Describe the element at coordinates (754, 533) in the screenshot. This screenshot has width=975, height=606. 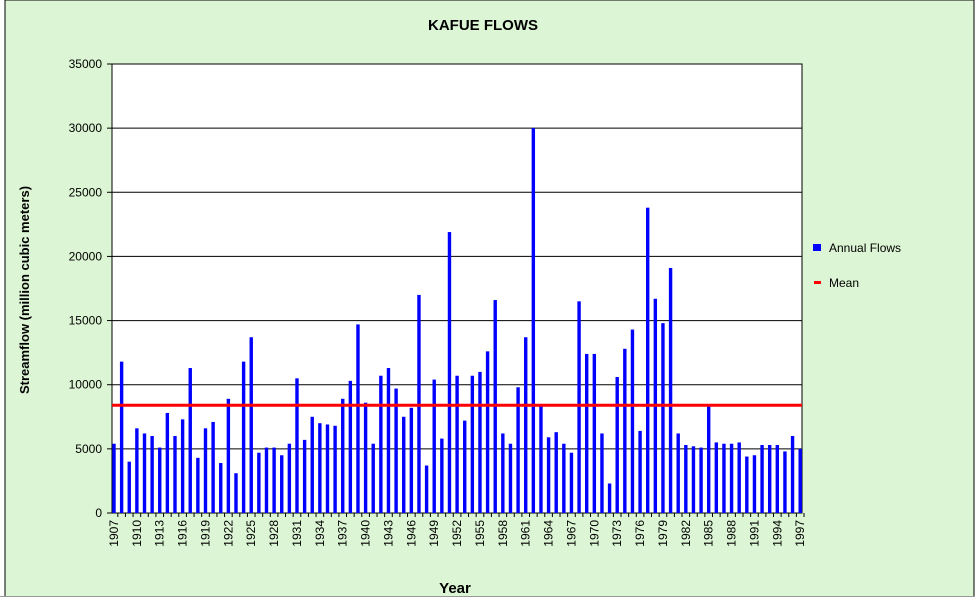
I see `x-tick-label: 1991` at that location.